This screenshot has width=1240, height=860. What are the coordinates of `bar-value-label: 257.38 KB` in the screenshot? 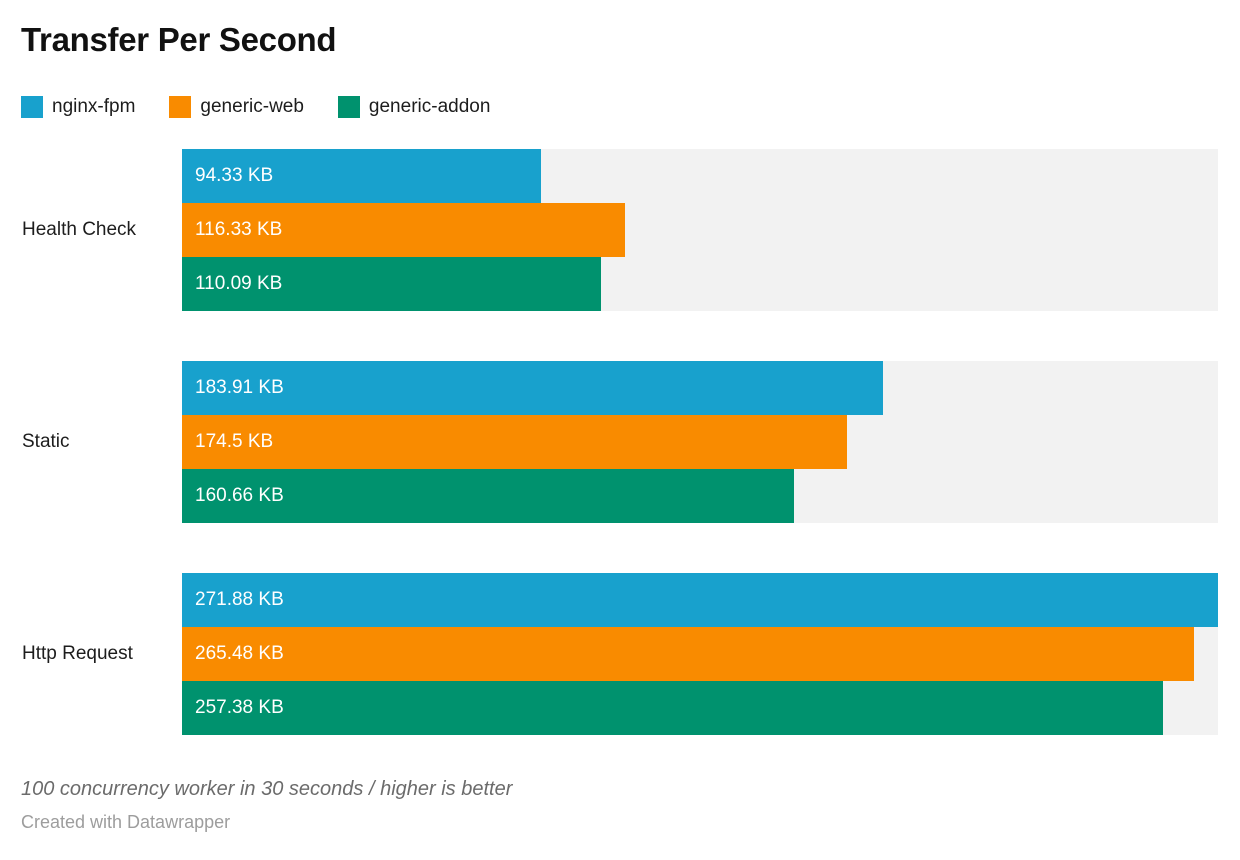 It's located at (239, 707).